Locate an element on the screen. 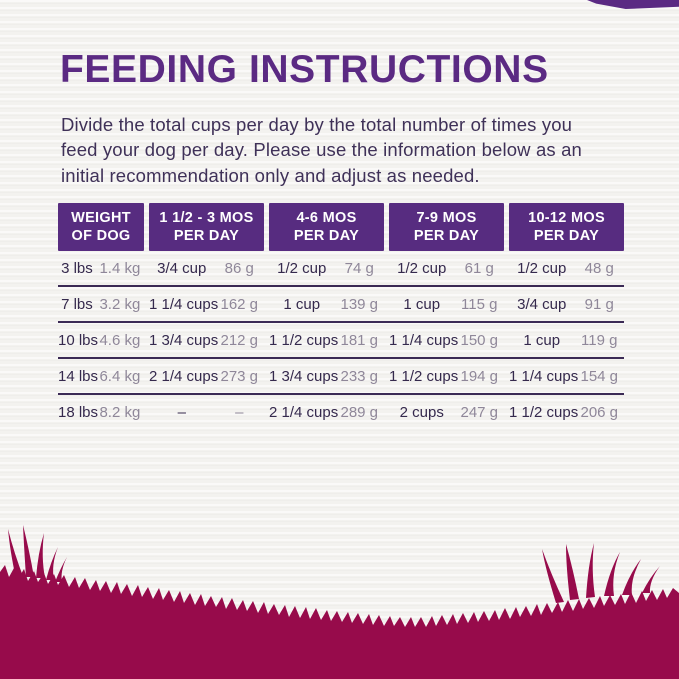 The height and width of the screenshot is (679, 679). grams-value: 181 g is located at coordinates (359, 340).